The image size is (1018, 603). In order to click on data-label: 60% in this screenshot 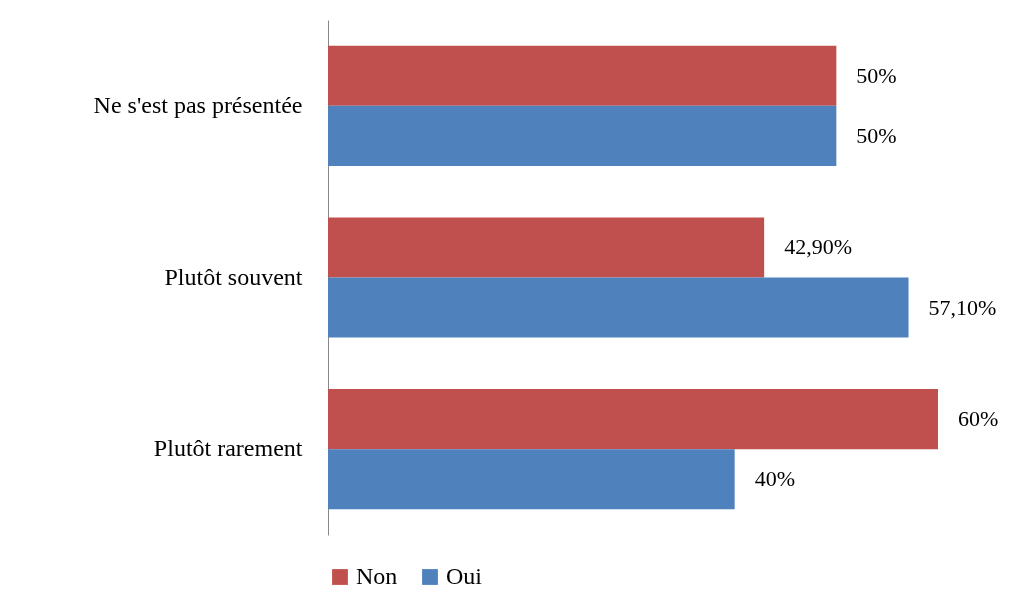, I will do `click(978, 419)`.